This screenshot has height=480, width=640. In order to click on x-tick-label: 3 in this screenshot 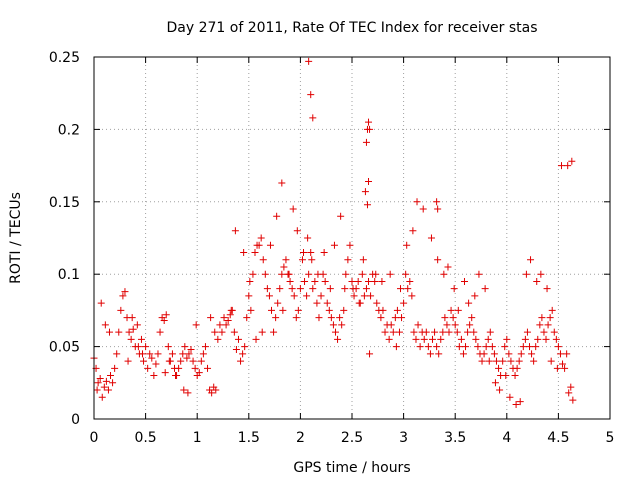, I will do `click(403, 438)`.